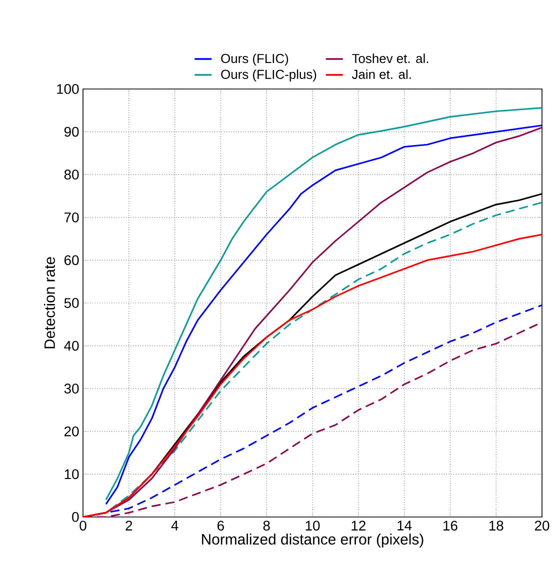 This screenshot has height=575, width=558. What do you see at coordinates (221, 525) in the screenshot?
I see `x-tick-label: 6` at bounding box center [221, 525].